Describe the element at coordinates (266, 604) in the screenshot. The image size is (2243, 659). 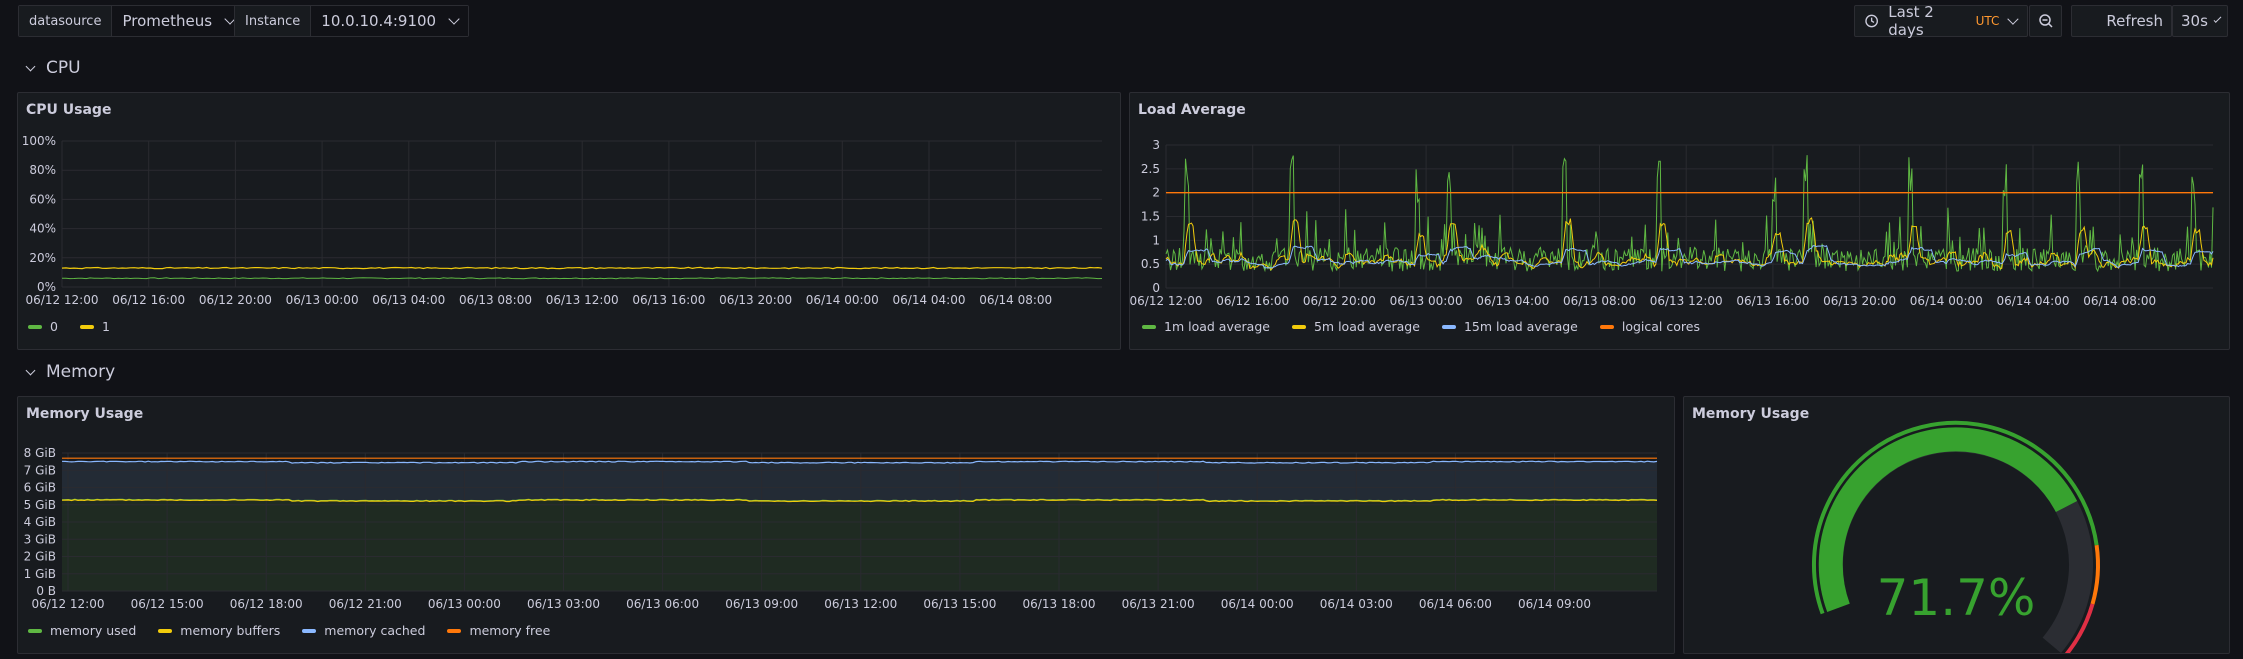
I see `x-tick-label: 06/12 18:00` at that location.